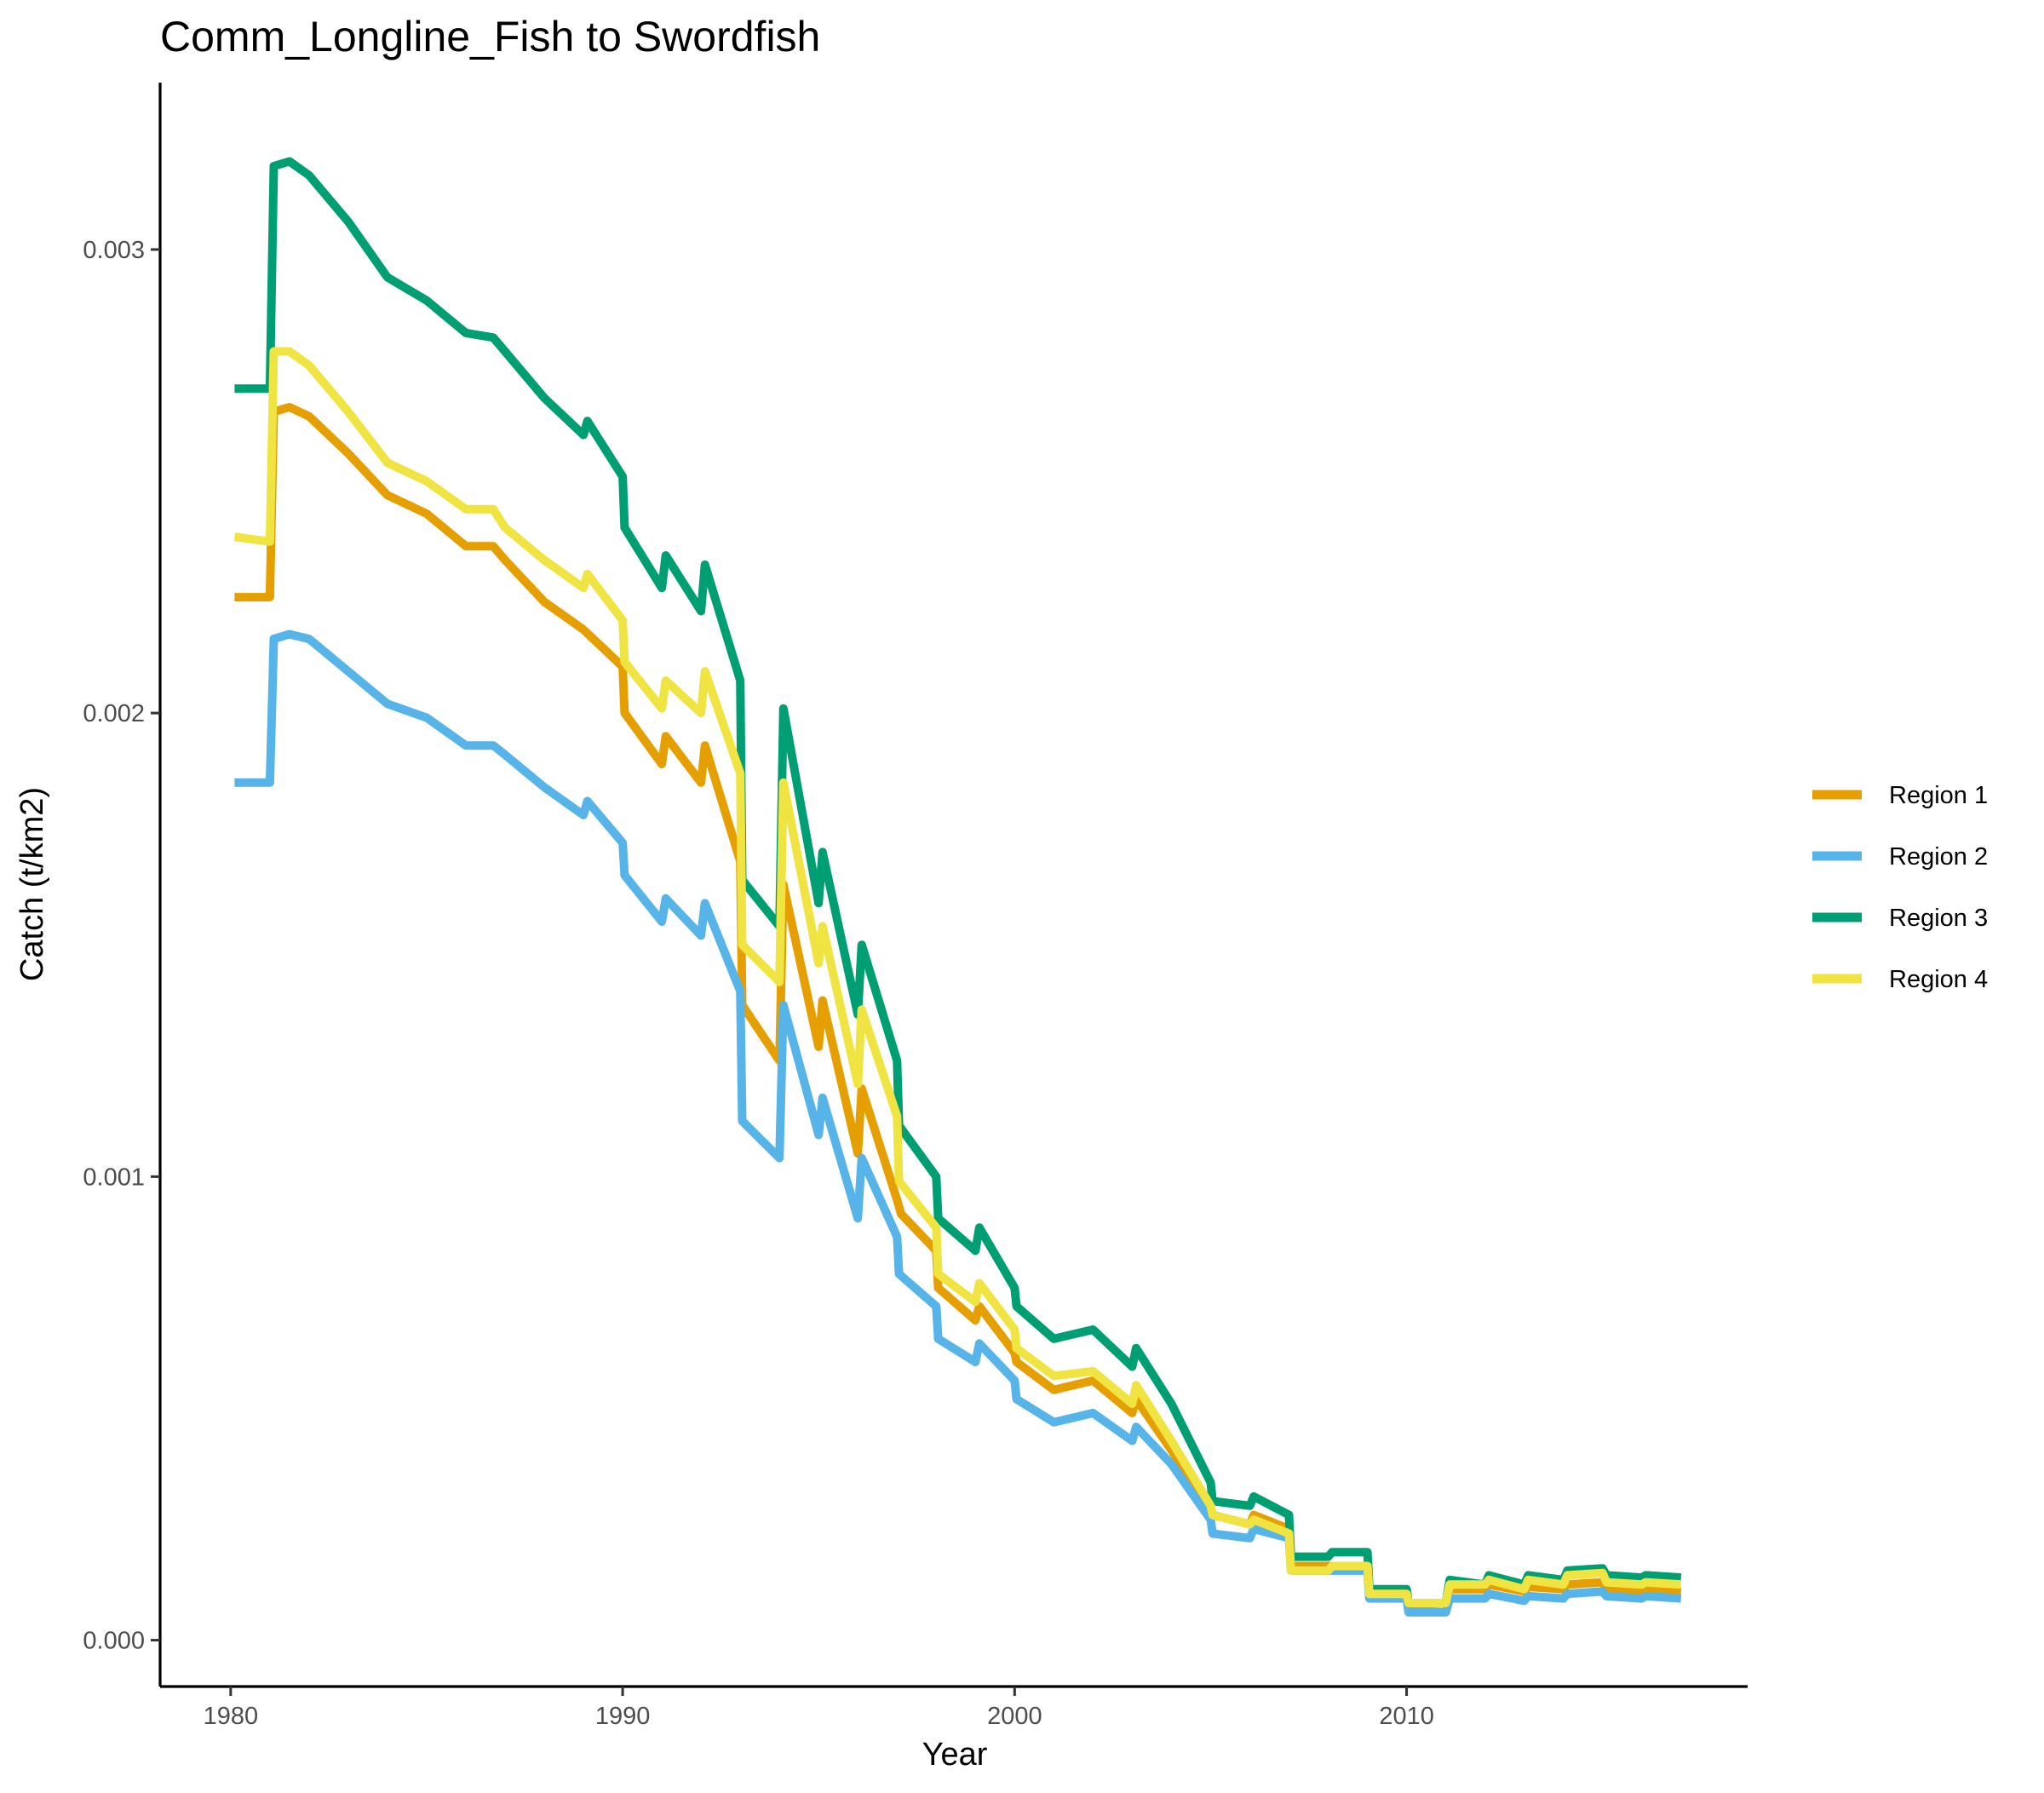  I want to click on legend-item-region-2: Region 2, so click(1900, 857).